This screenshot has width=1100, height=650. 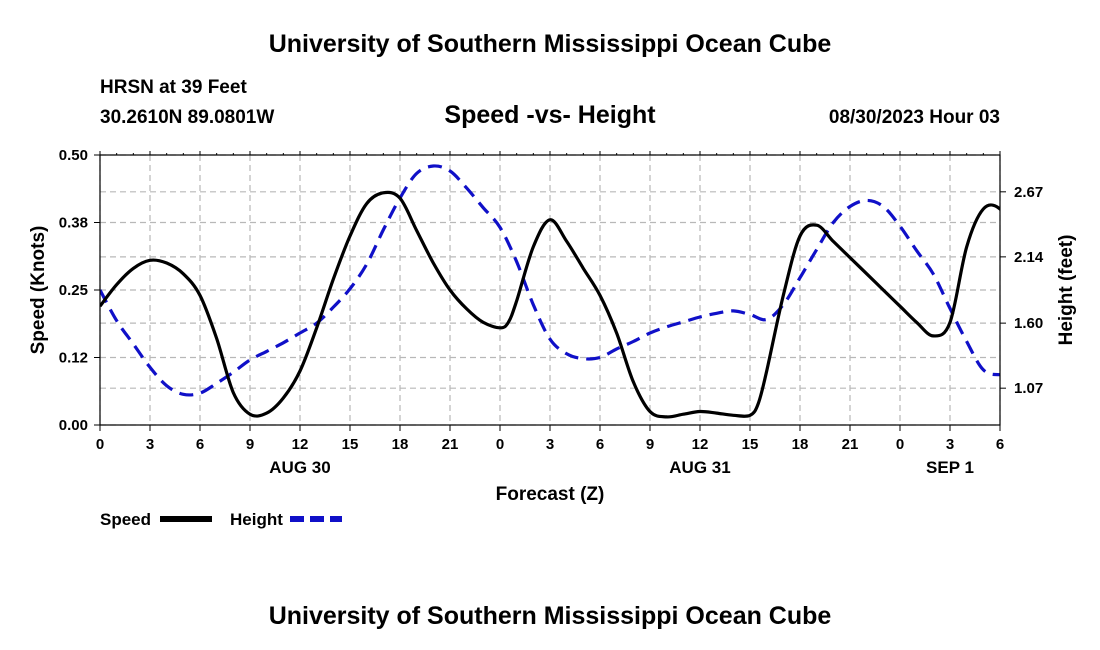 I want to click on y2-tick-label: 1.07, so click(x=1028, y=388).